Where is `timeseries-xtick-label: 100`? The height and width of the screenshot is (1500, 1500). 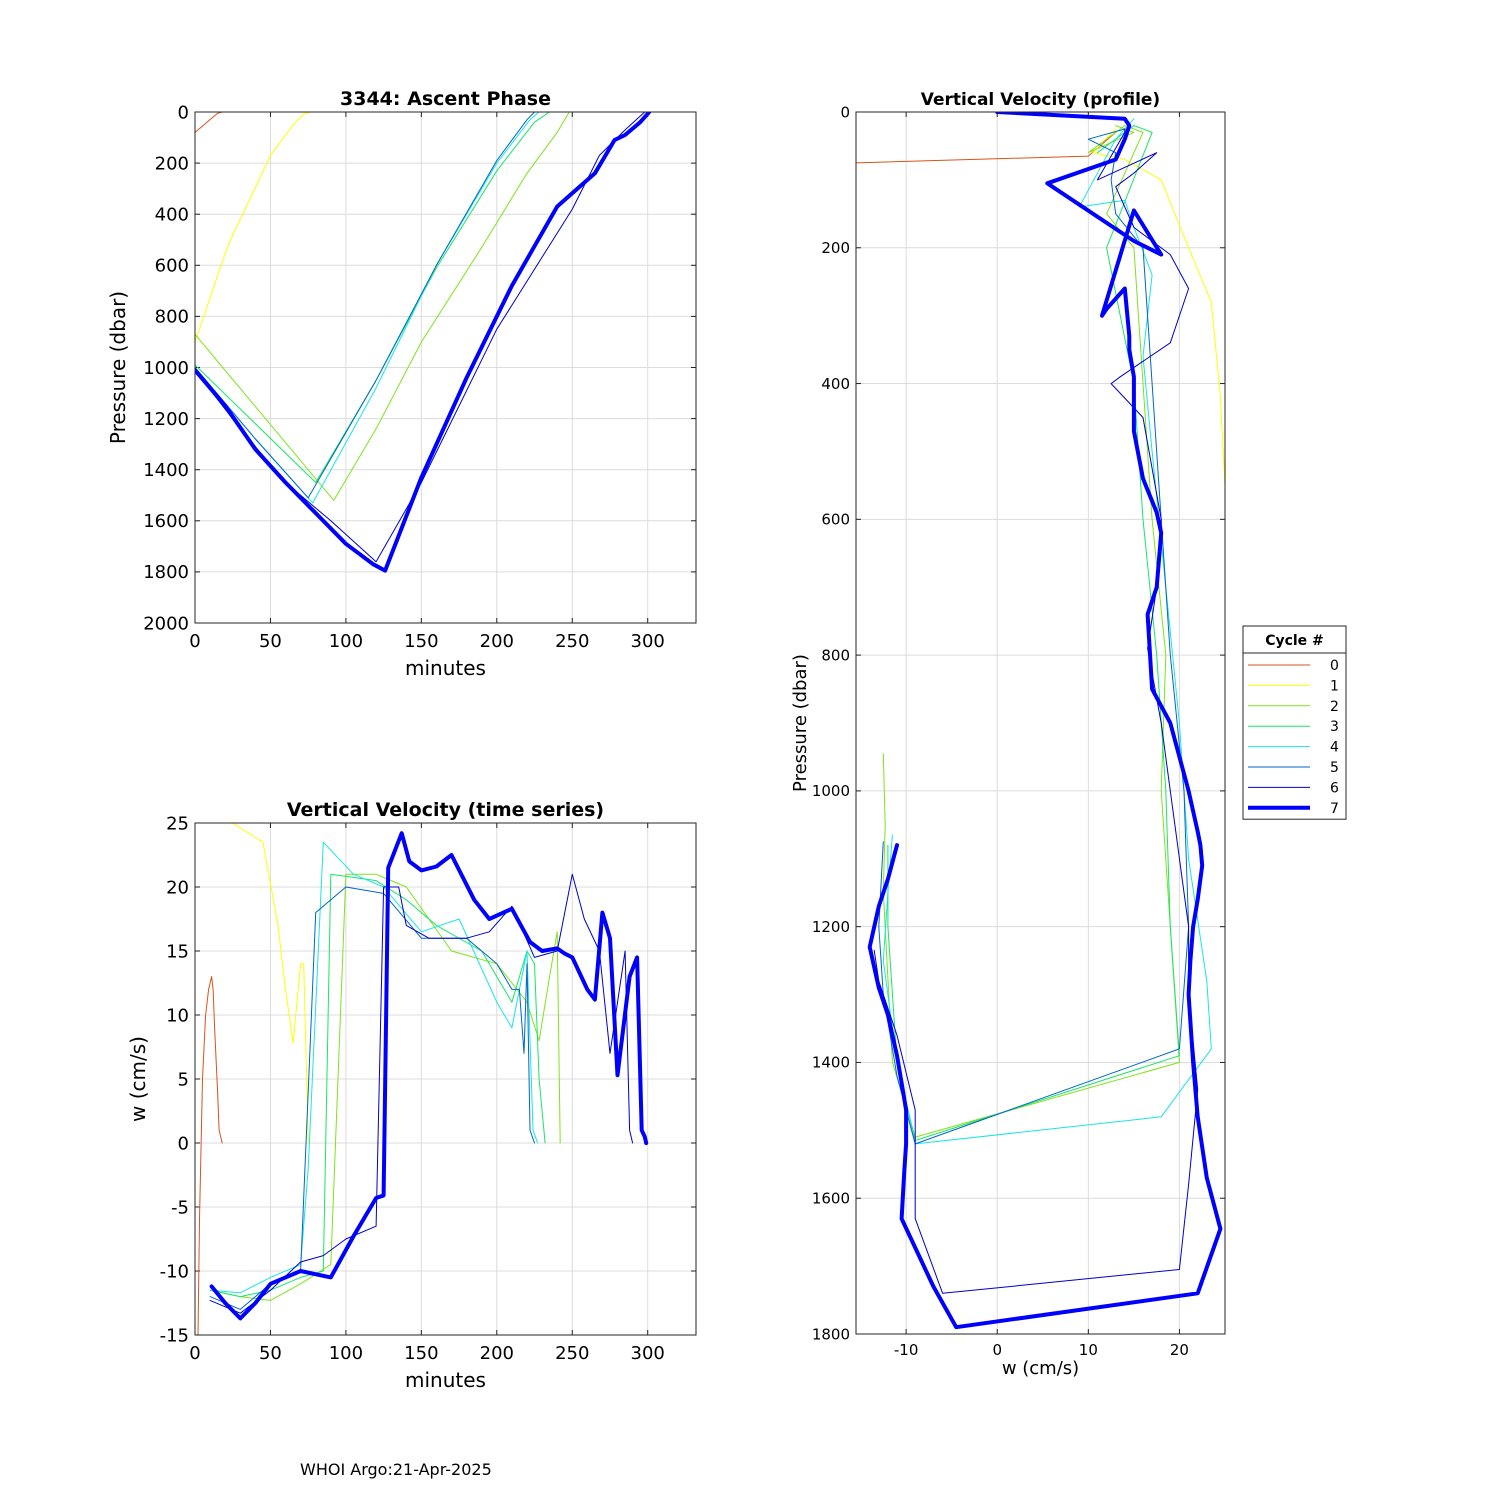 timeseries-xtick-label: 100 is located at coordinates (346, 1353).